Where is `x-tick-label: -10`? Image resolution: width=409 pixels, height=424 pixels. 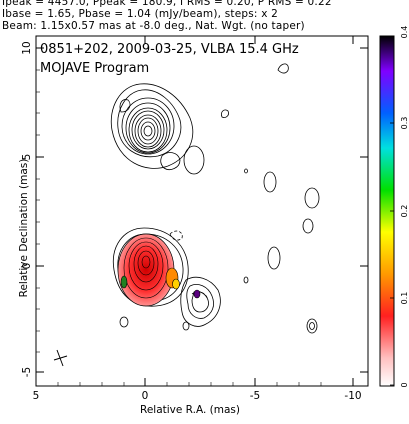
x-tick-label: -10 is located at coordinates (352, 396).